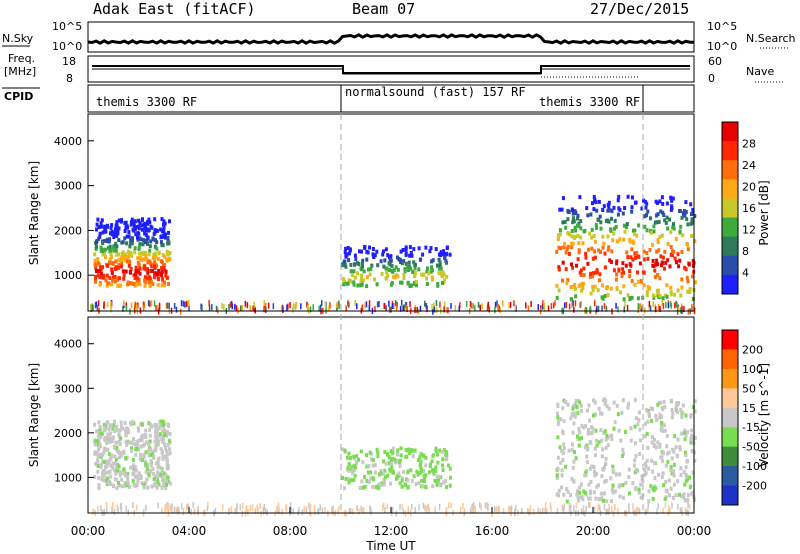  I want to click on nsky-tick-top: 10^5, so click(67, 26).